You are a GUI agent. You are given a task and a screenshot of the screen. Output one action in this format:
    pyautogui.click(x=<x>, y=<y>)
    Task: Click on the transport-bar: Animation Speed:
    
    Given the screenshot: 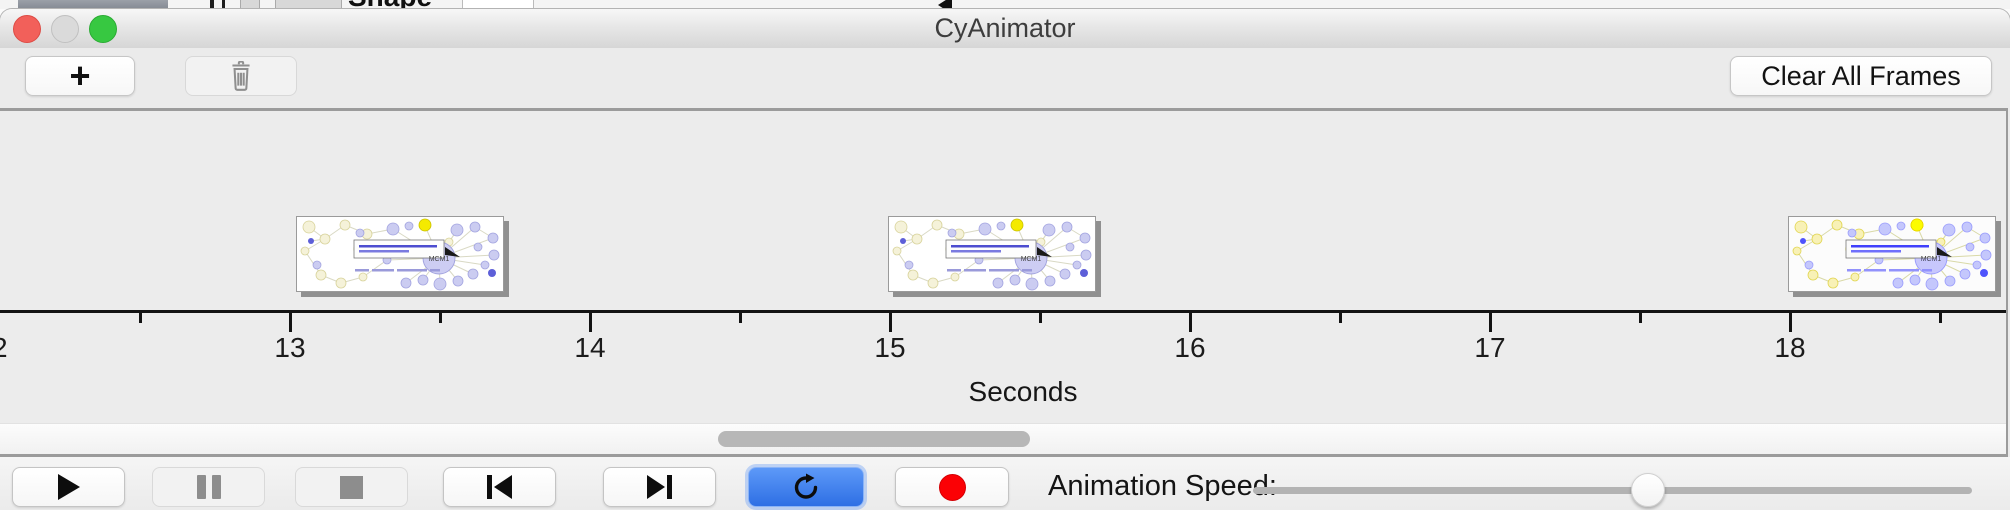 What is the action you would take?
    pyautogui.click(x=1005, y=483)
    